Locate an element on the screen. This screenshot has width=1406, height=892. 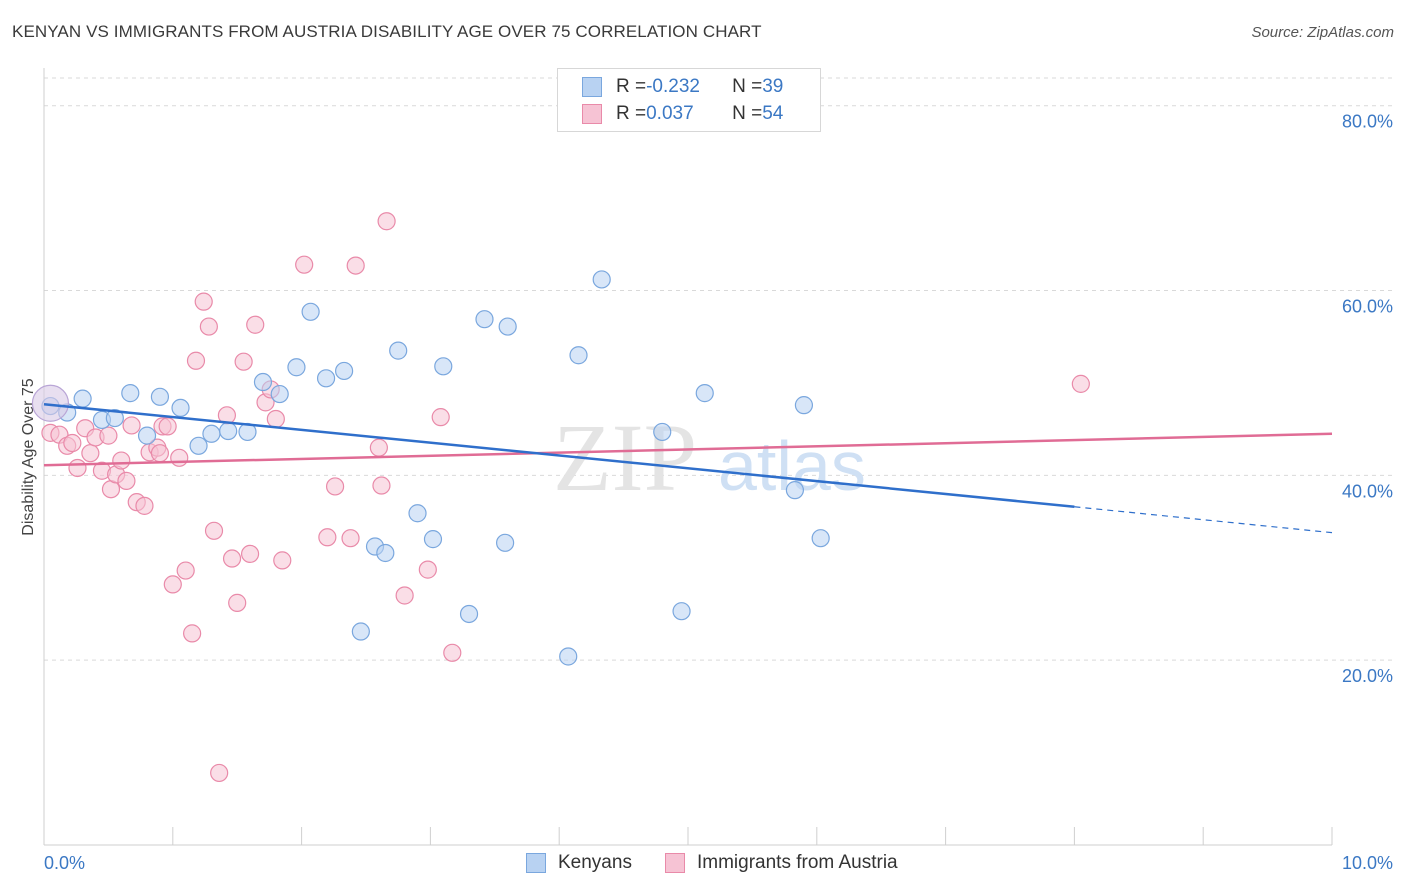
legend-row-kenyans: R = -0.232 N = 39 is located at coordinates (682, 87).